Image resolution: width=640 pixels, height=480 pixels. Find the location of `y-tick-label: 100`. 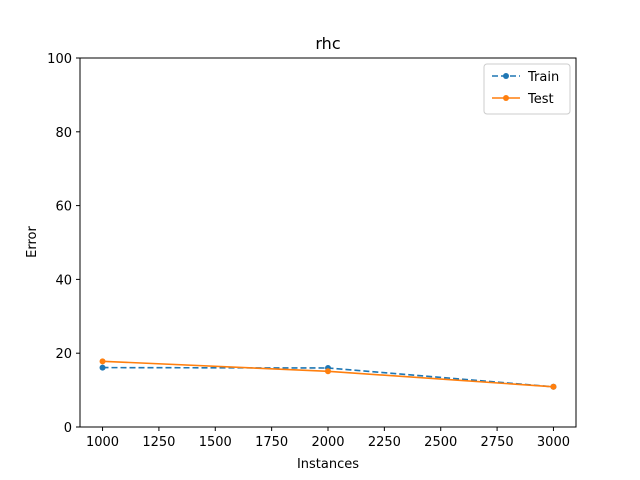

y-tick-label: 100 is located at coordinates (59, 59).